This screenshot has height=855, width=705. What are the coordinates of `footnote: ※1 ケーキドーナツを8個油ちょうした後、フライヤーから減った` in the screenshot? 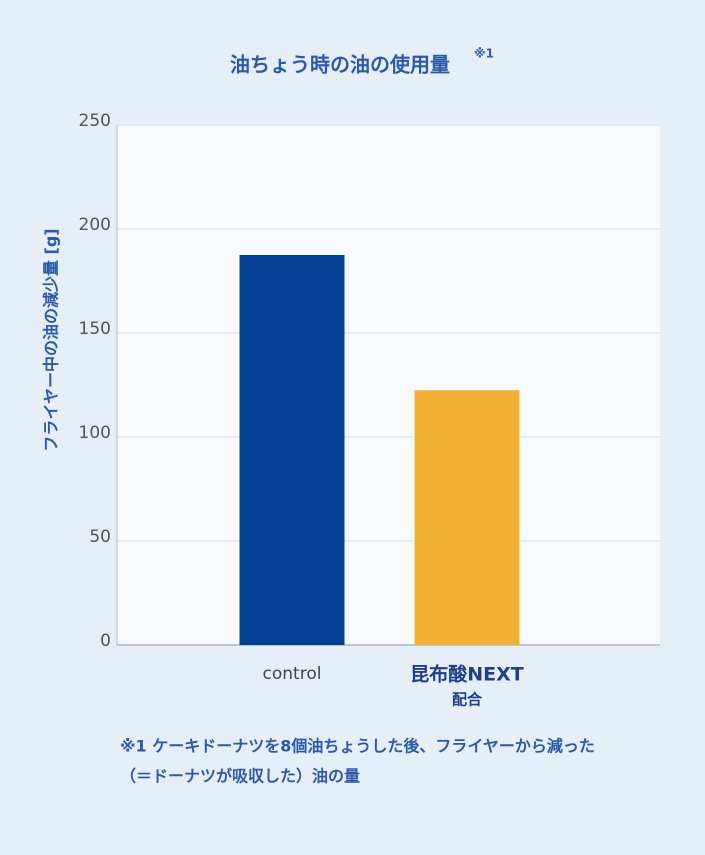 It's located at (357, 746).